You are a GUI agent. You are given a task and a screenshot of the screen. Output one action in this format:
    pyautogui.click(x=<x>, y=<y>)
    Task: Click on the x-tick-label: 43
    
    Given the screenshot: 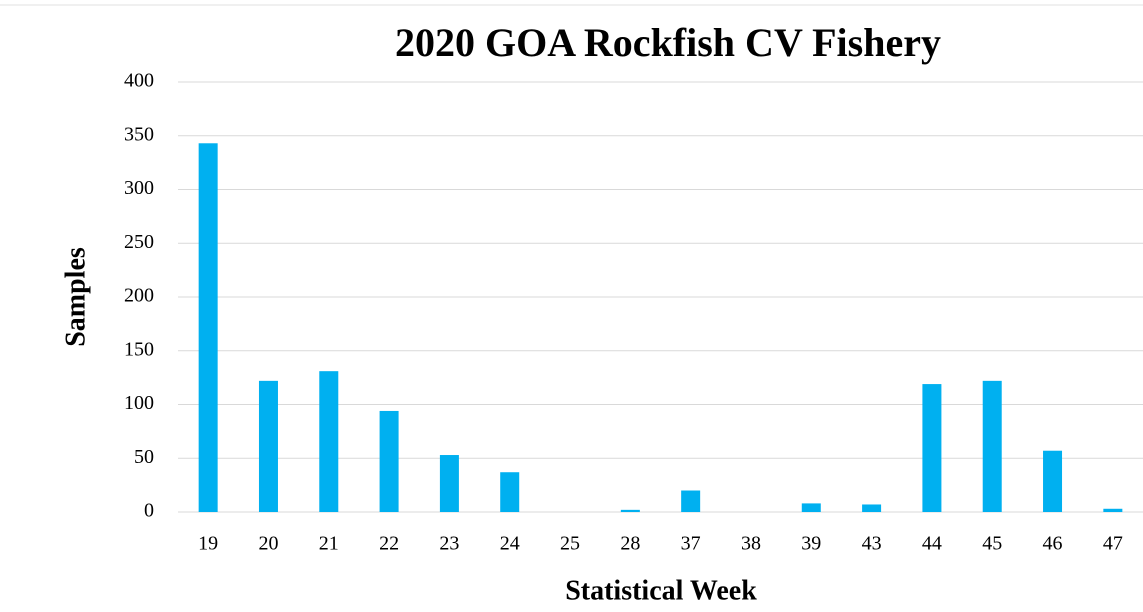 What is the action you would take?
    pyautogui.click(x=872, y=544)
    